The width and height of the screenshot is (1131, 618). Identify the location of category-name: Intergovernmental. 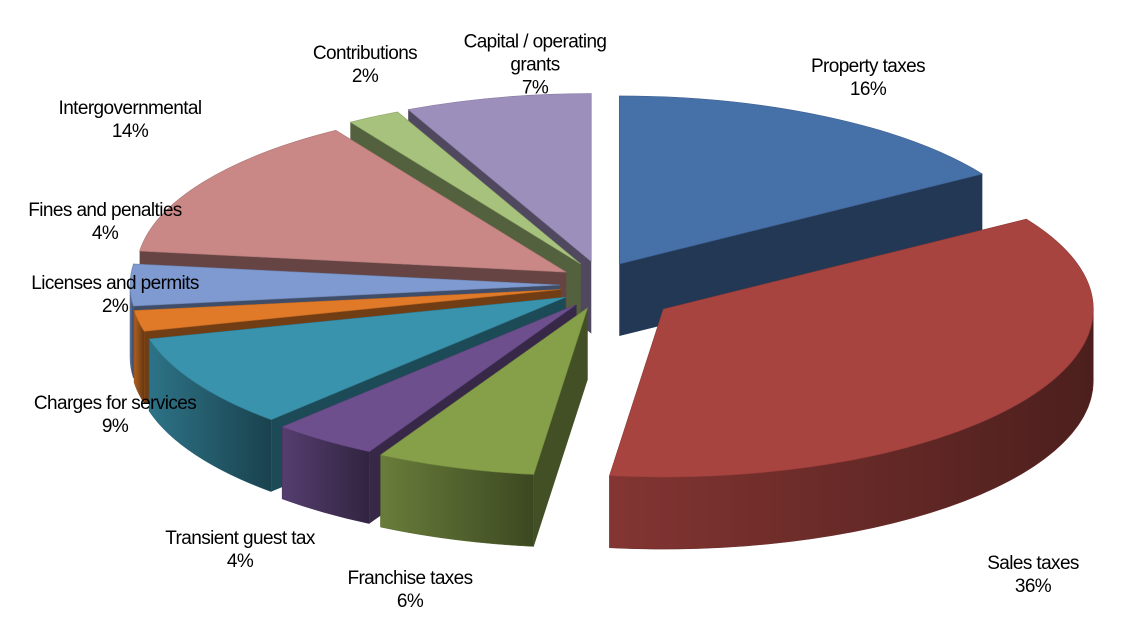
(130, 108).